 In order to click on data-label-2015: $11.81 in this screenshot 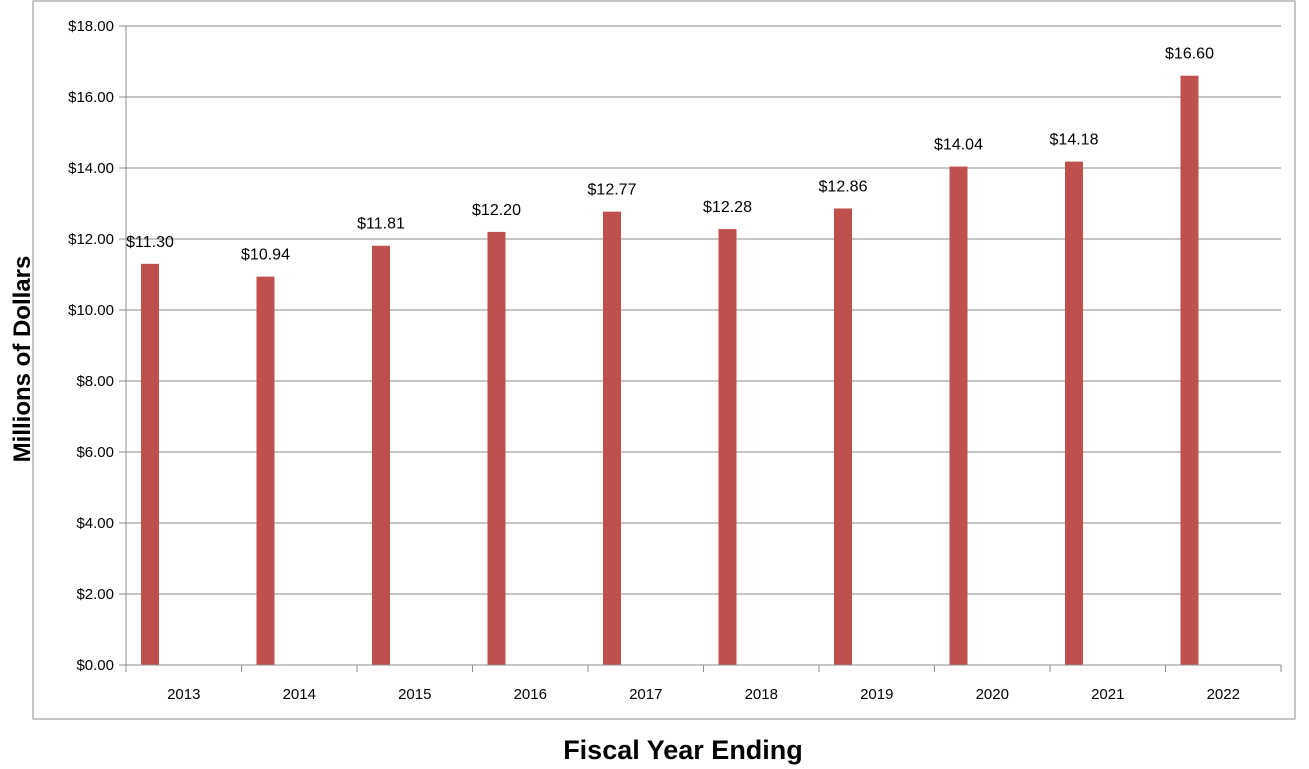, I will do `click(381, 224)`.